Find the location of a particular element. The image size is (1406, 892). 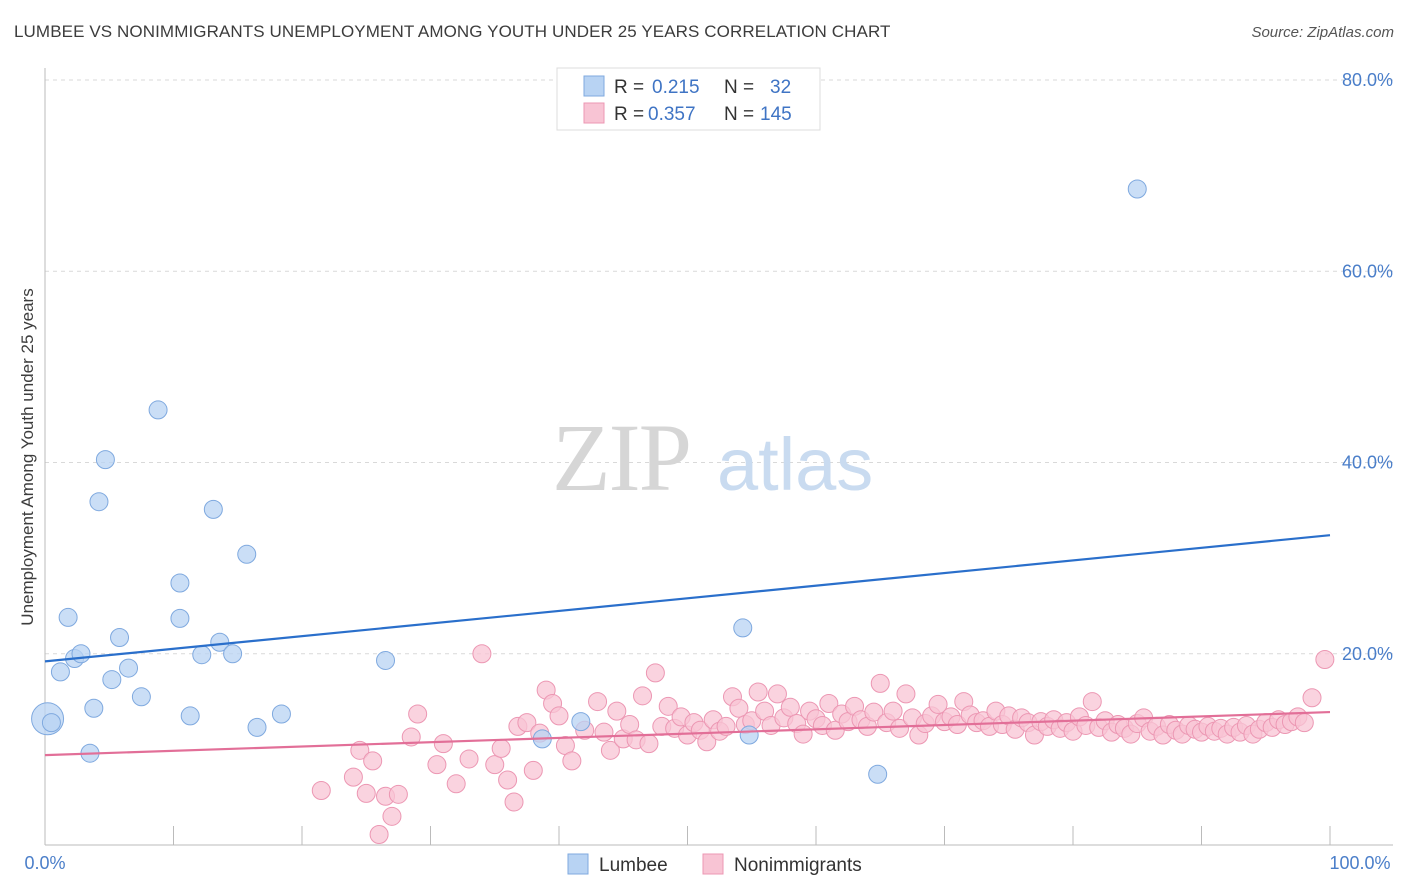

y-tick-label: 40.0% is located at coordinates (1367, 463).